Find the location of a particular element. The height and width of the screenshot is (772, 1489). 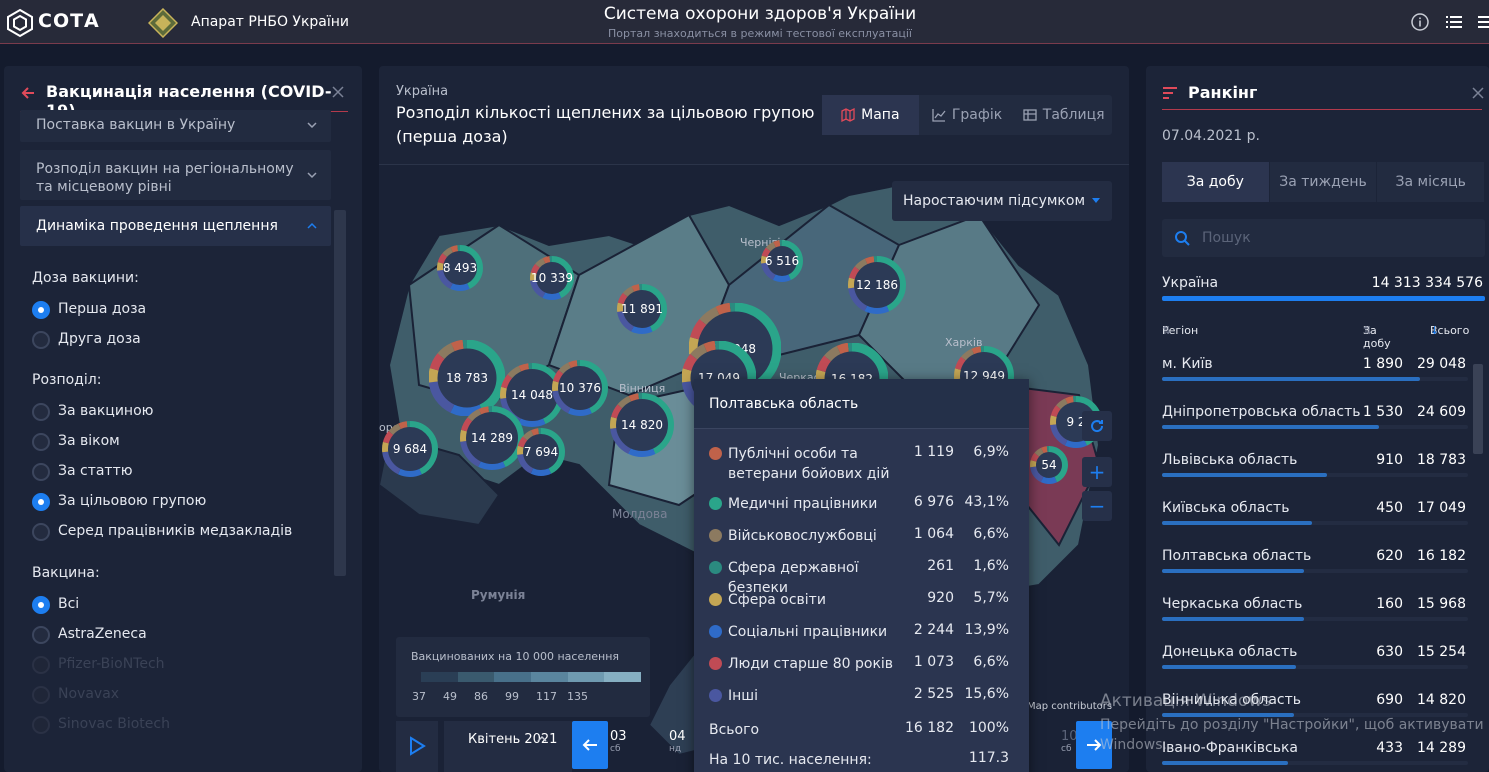

ranking-day-value: 910 is located at coordinates (1389, 460).